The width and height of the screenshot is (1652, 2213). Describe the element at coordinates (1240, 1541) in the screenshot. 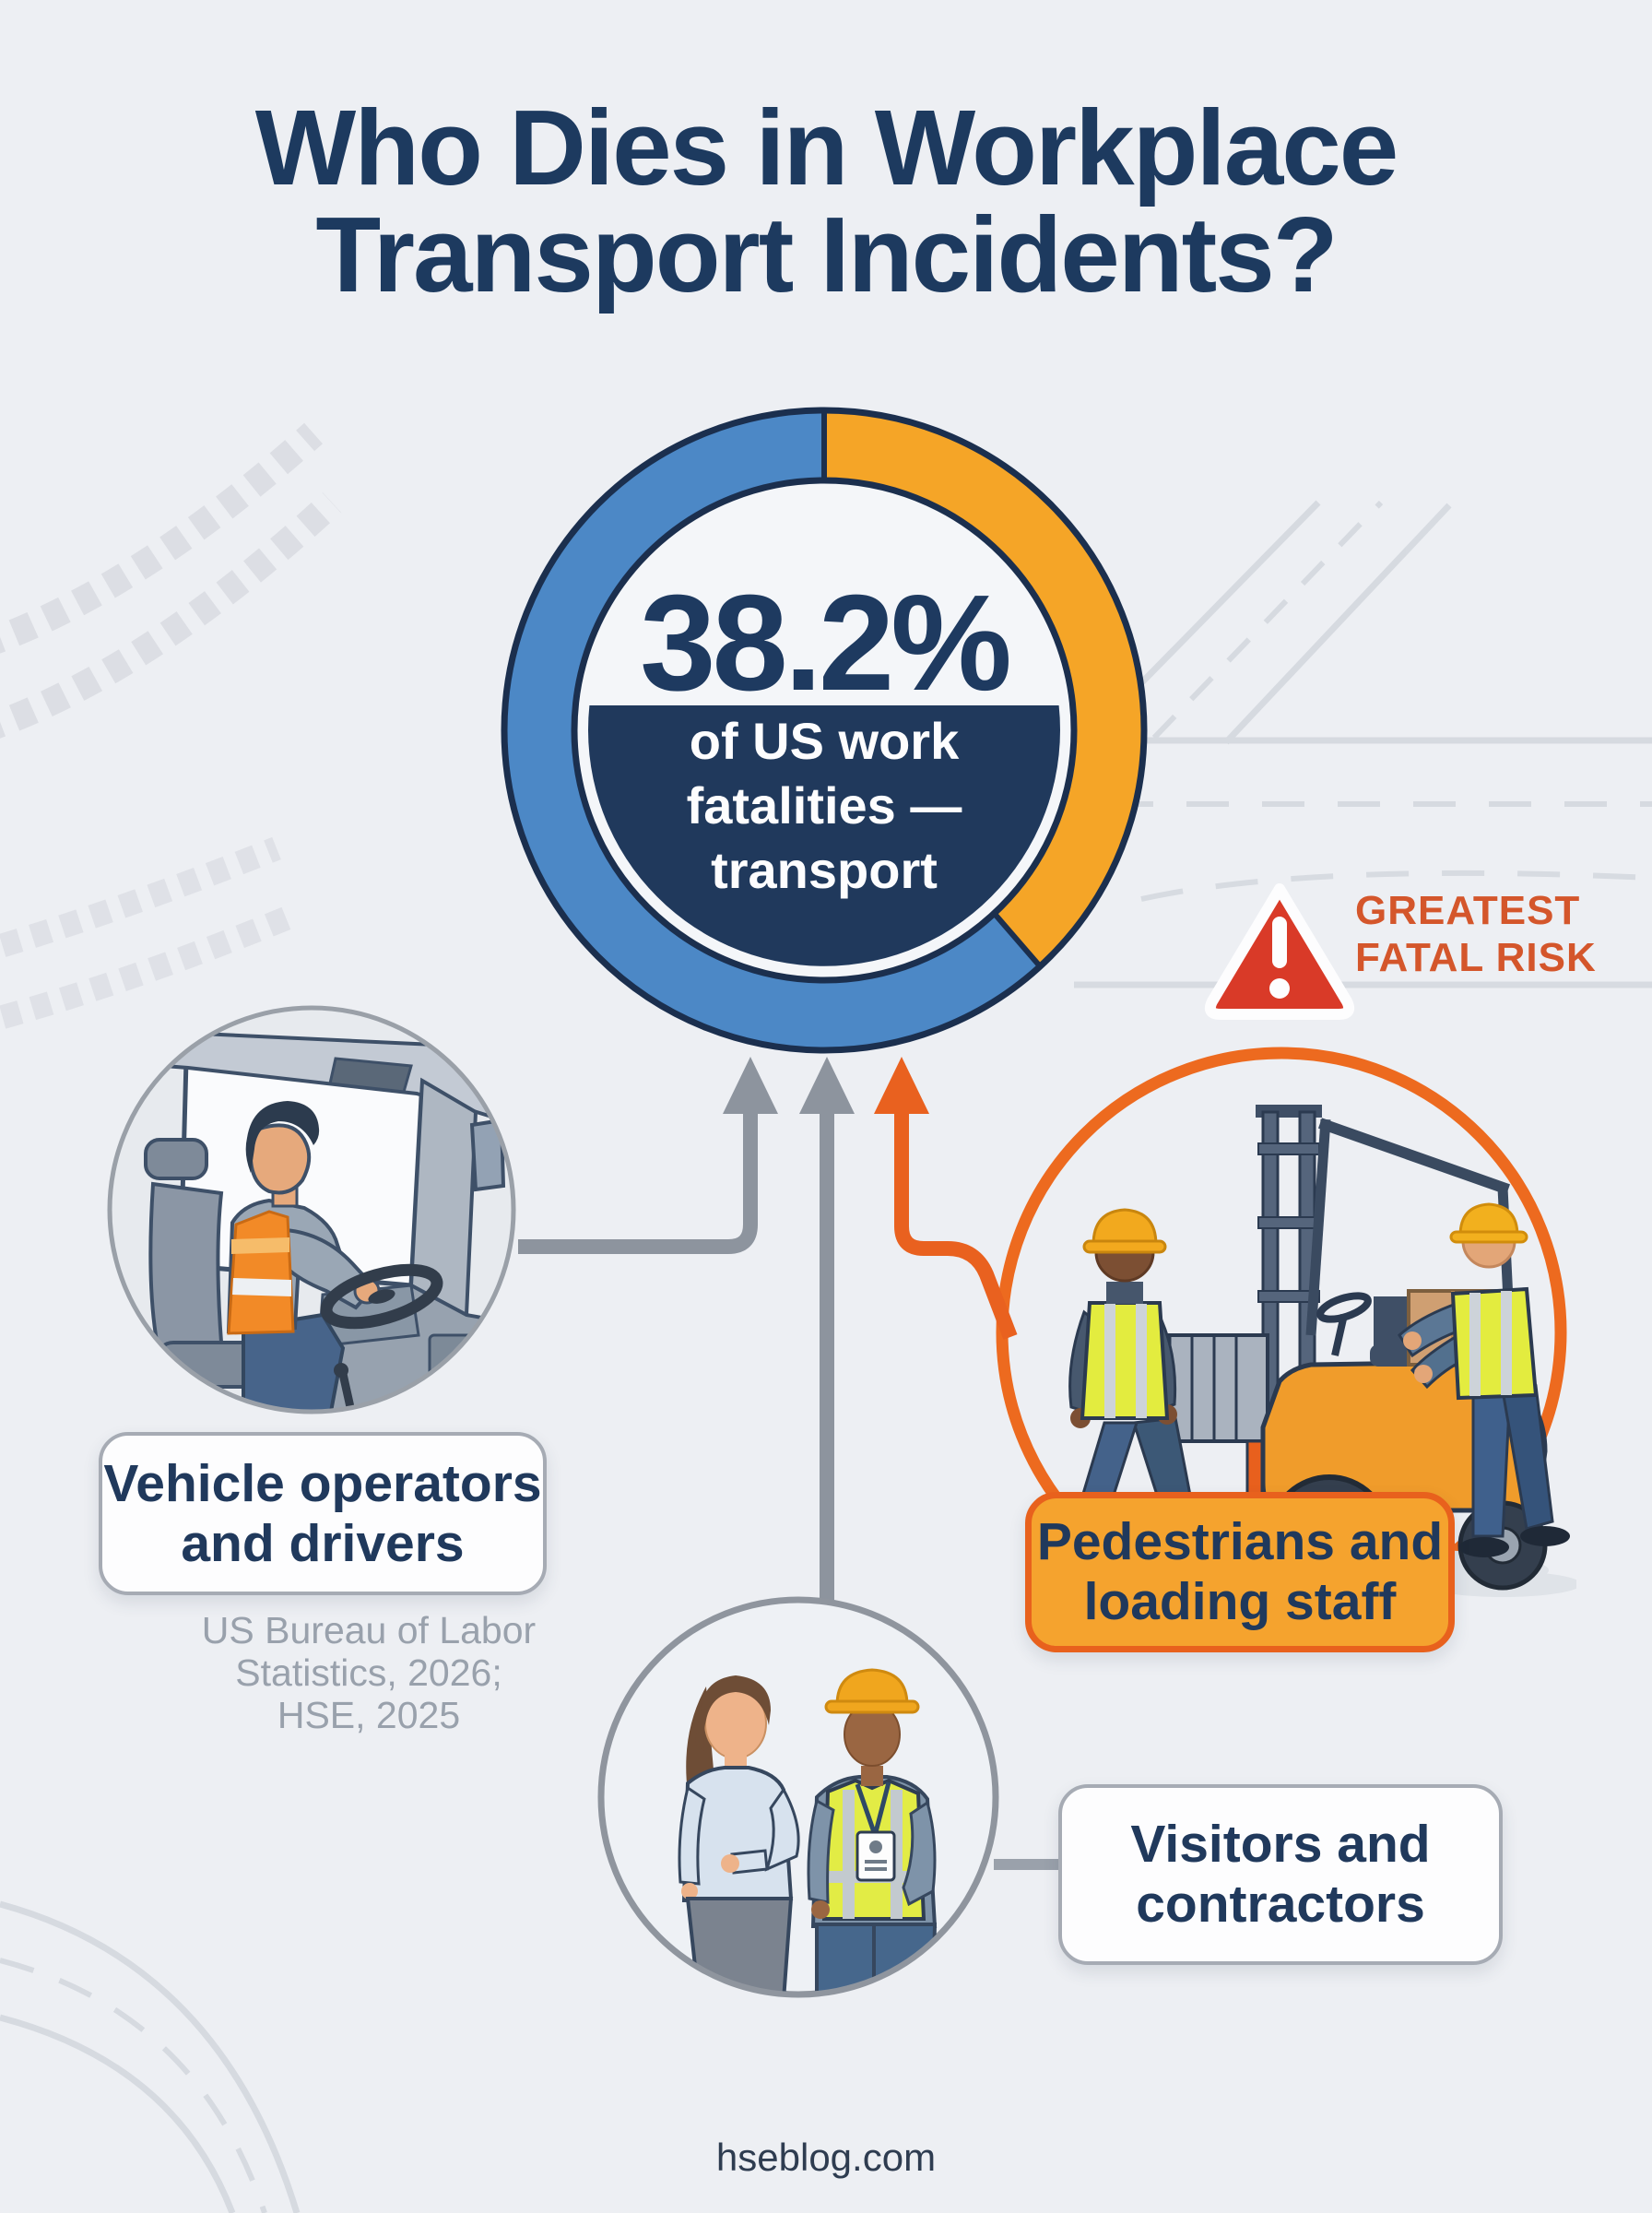

I see `card-pedestrians-line1: Pedestrians and` at that location.